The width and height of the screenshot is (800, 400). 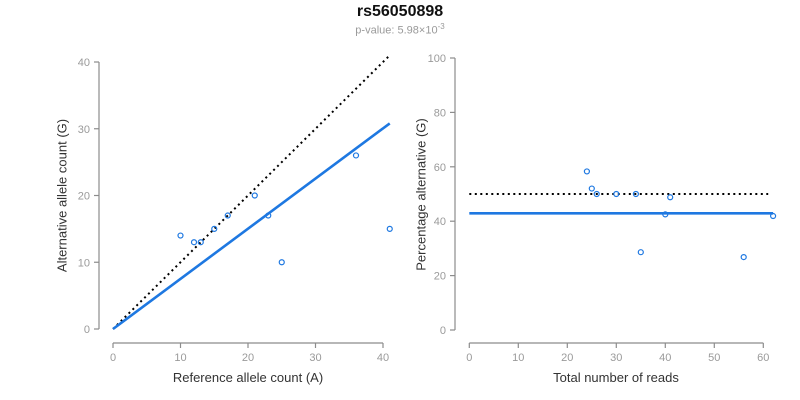 I want to click on page-title: rs56050898, so click(x=400, y=11).